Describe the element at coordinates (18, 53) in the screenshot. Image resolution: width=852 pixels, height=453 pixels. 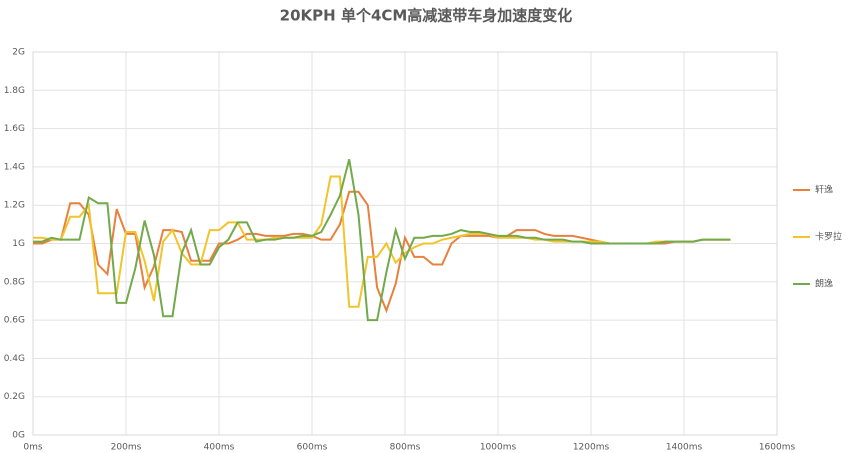
I see `y-tick-label: 2G` at that location.